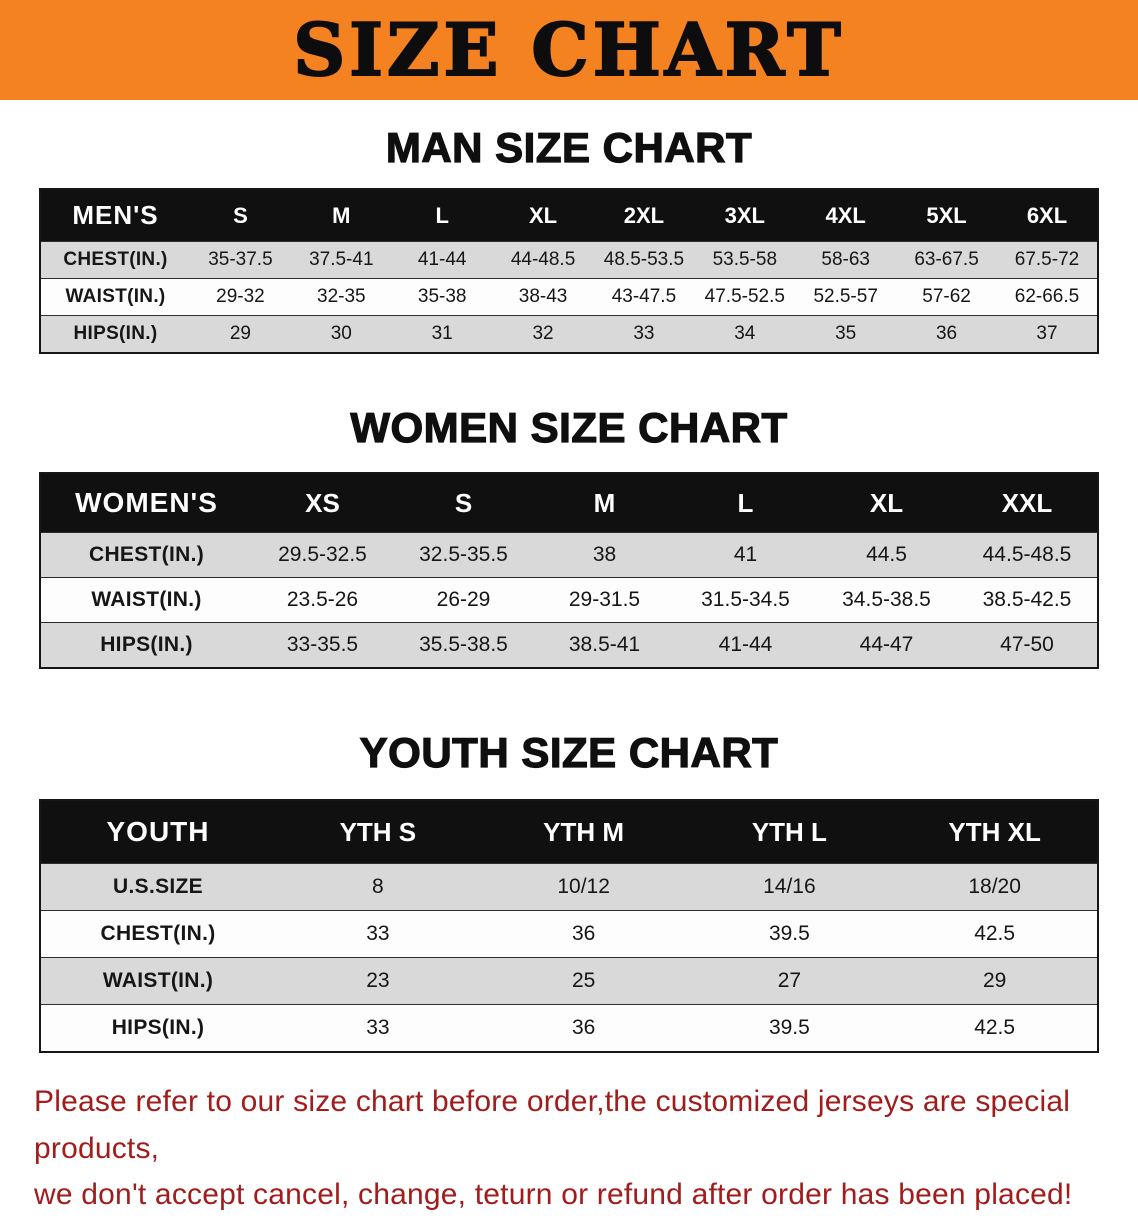  What do you see at coordinates (846, 334) in the screenshot?
I see `size-value-cell: 35` at bounding box center [846, 334].